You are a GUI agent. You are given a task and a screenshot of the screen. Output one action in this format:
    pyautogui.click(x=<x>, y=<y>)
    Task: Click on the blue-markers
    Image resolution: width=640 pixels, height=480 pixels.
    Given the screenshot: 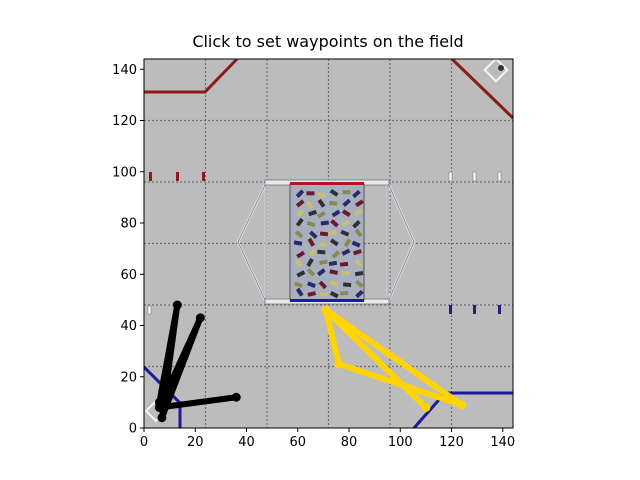 What is the action you would take?
    pyautogui.click(x=475, y=309)
    